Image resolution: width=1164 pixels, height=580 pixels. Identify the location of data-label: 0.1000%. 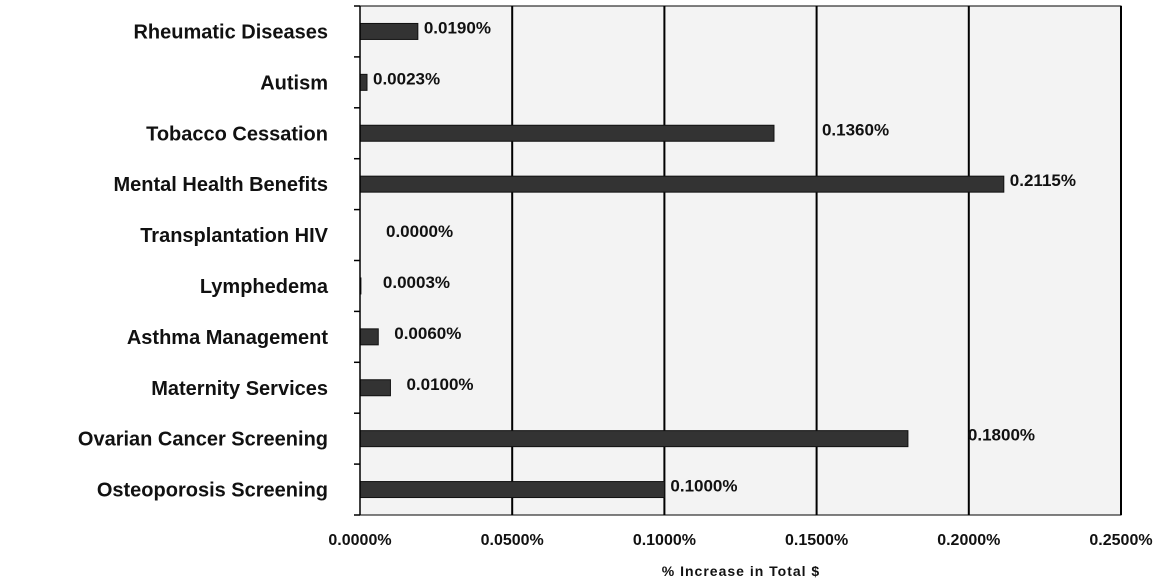
(703, 486).